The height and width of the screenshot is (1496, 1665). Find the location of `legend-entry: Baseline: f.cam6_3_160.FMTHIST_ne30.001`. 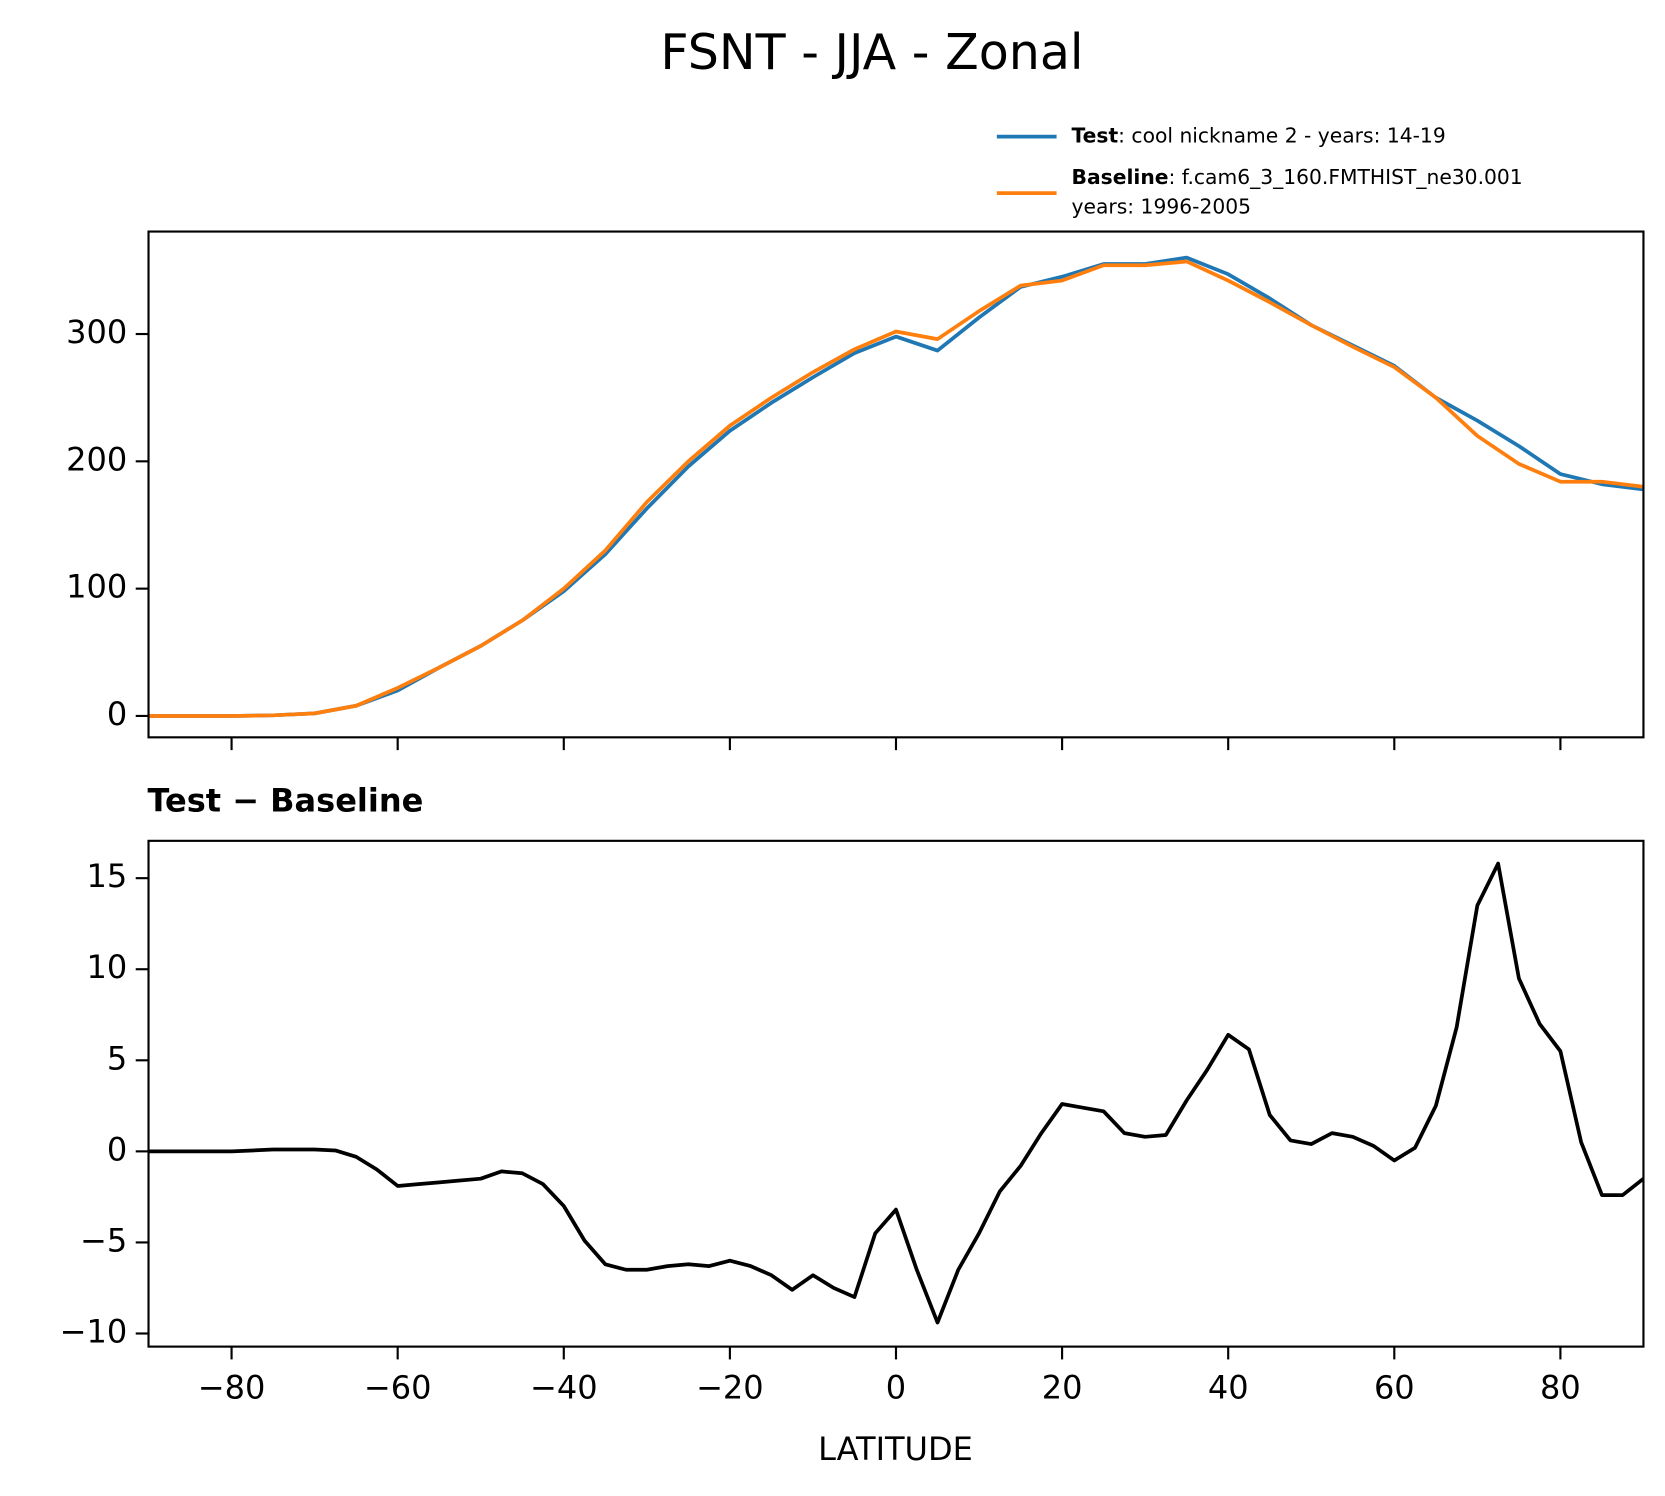

legend-entry: Baseline: f.cam6_3_160.FMTHIST_ne30.001 is located at coordinates (1297, 177).